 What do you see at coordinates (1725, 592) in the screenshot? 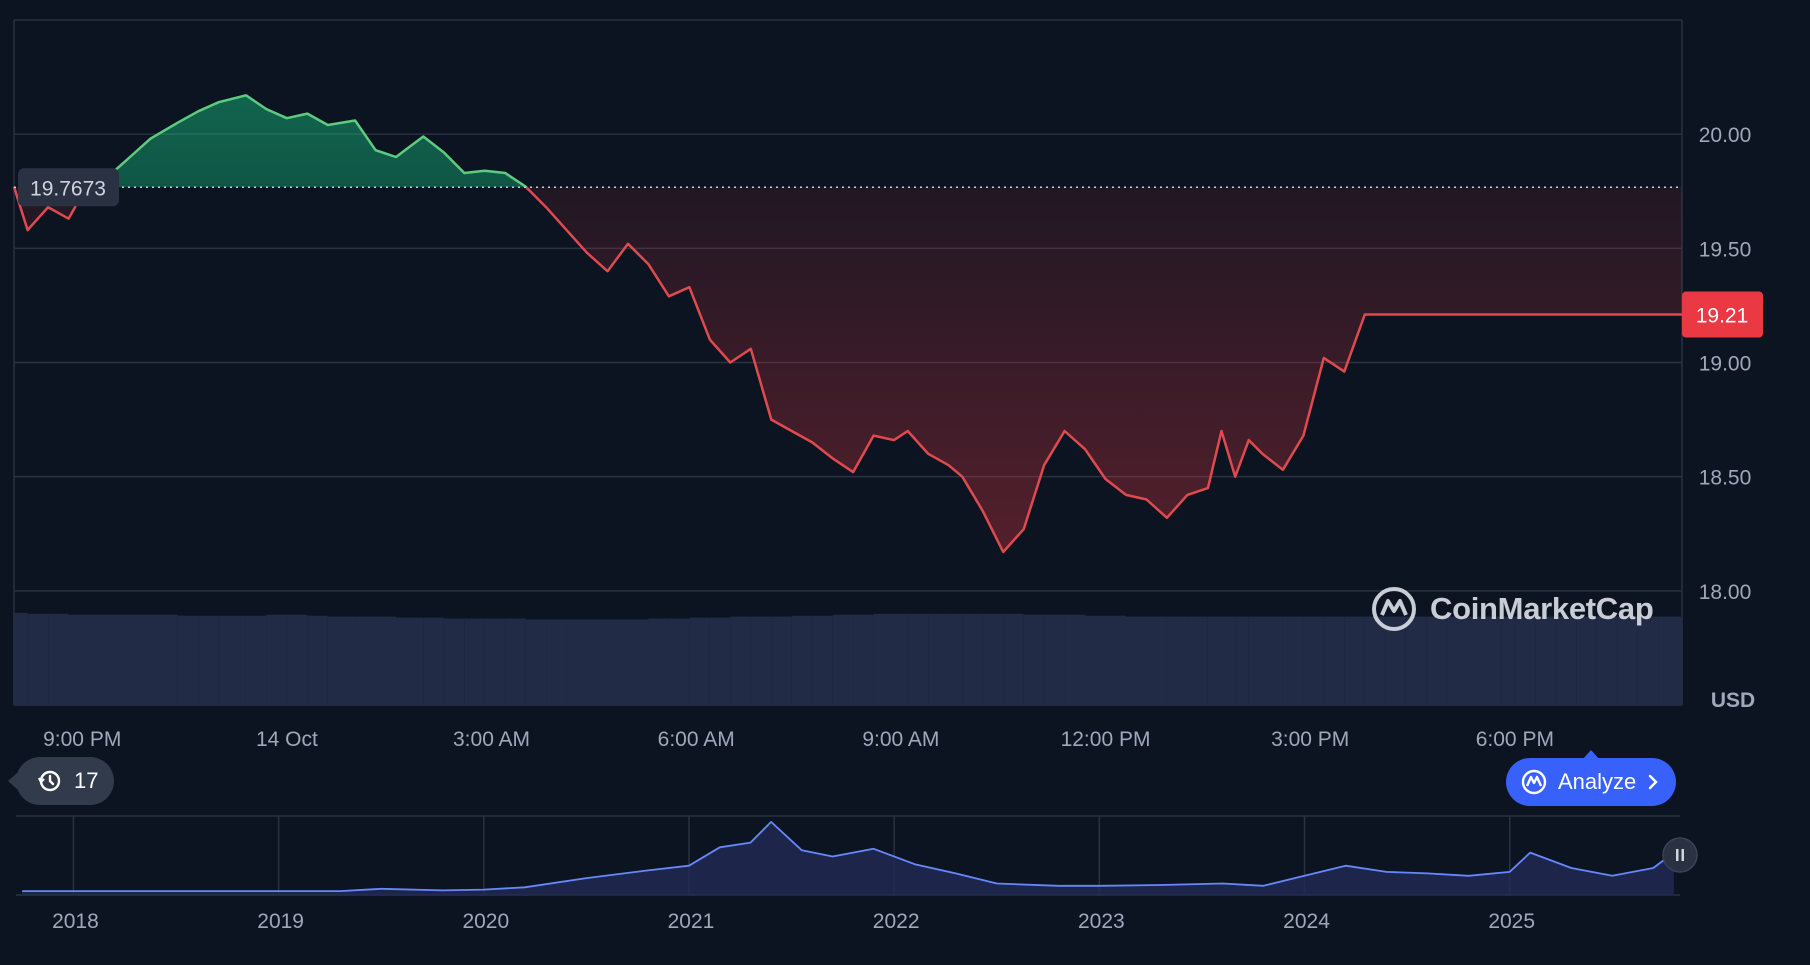
I see `y-tick-label: 18.00` at bounding box center [1725, 592].